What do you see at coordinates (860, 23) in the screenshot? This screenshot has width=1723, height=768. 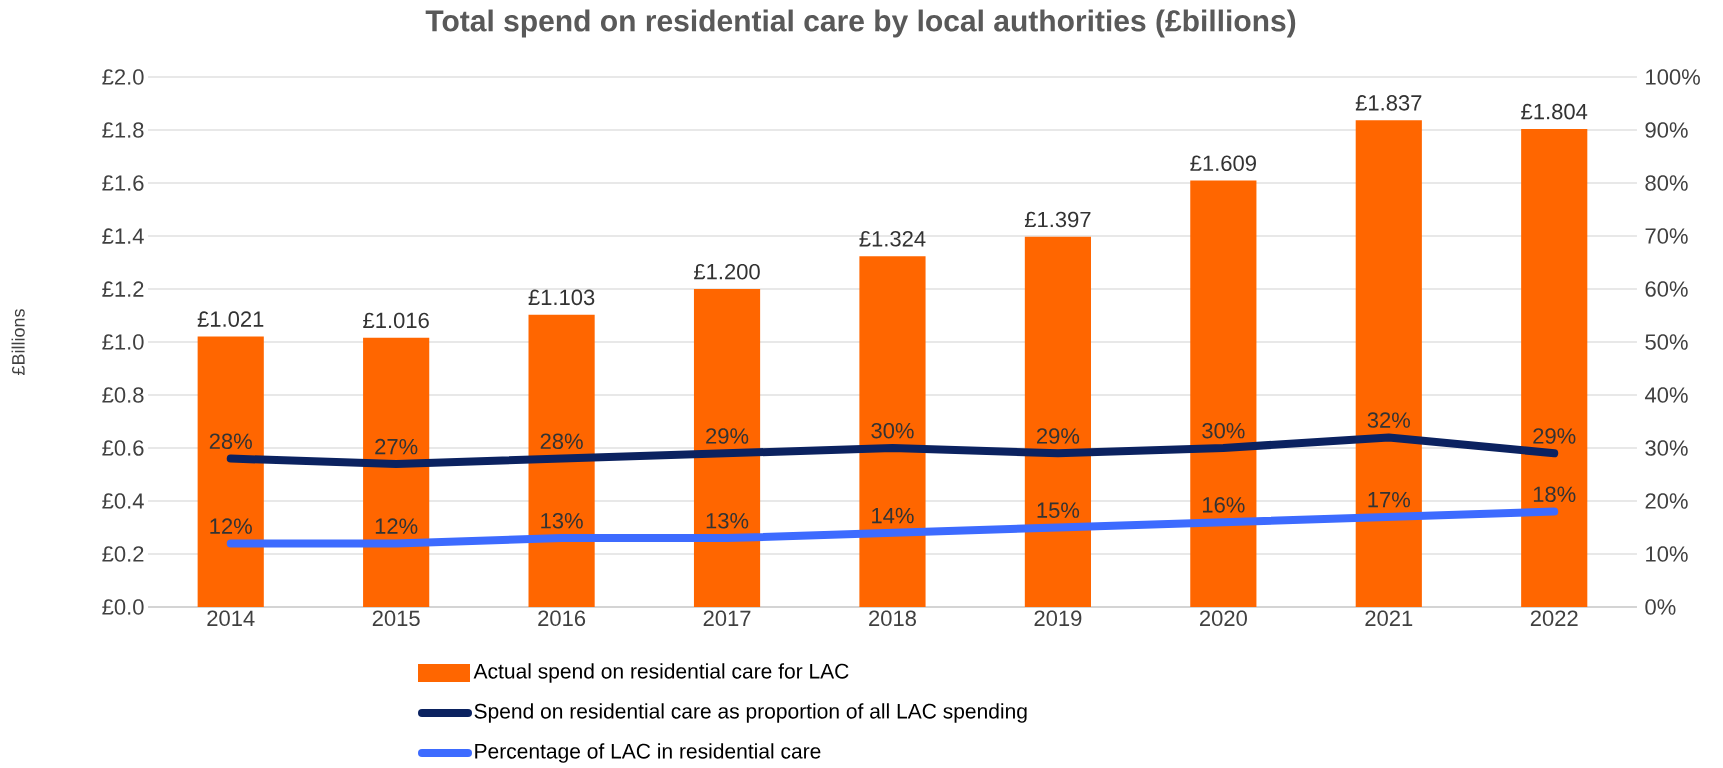 I see `chart-title: Total spend on residential care by local authorities (£billions)` at bounding box center [860, 23].